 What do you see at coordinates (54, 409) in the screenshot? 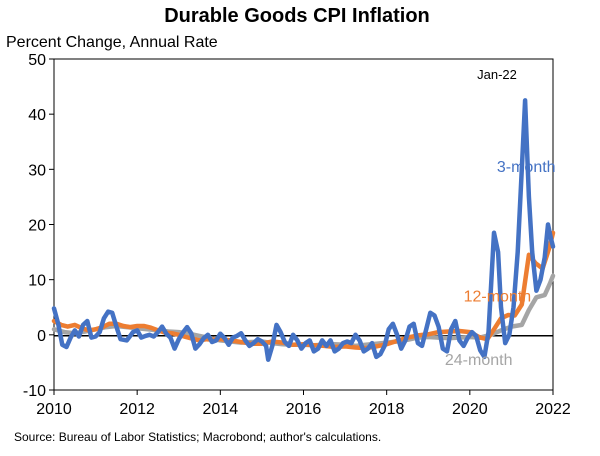
I see `x-tick-label: 2010` at bounding box center [54, 409].